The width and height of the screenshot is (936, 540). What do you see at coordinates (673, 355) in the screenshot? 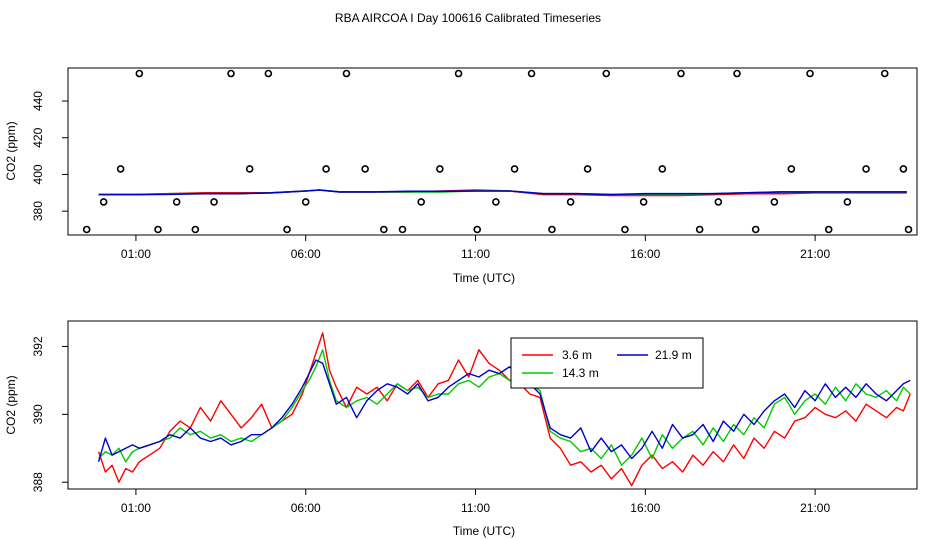
I see `legend-label-21-9m: 21.9 m` at bounding box center [673, 355].